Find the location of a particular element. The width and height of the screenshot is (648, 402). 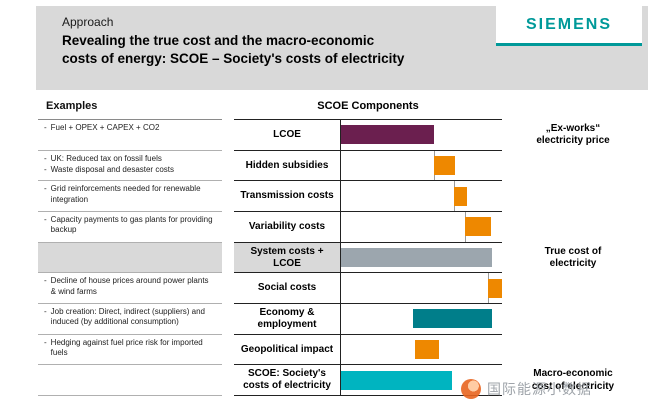

siemens-logo: SIEMENS is located at coordinates (569, 26).